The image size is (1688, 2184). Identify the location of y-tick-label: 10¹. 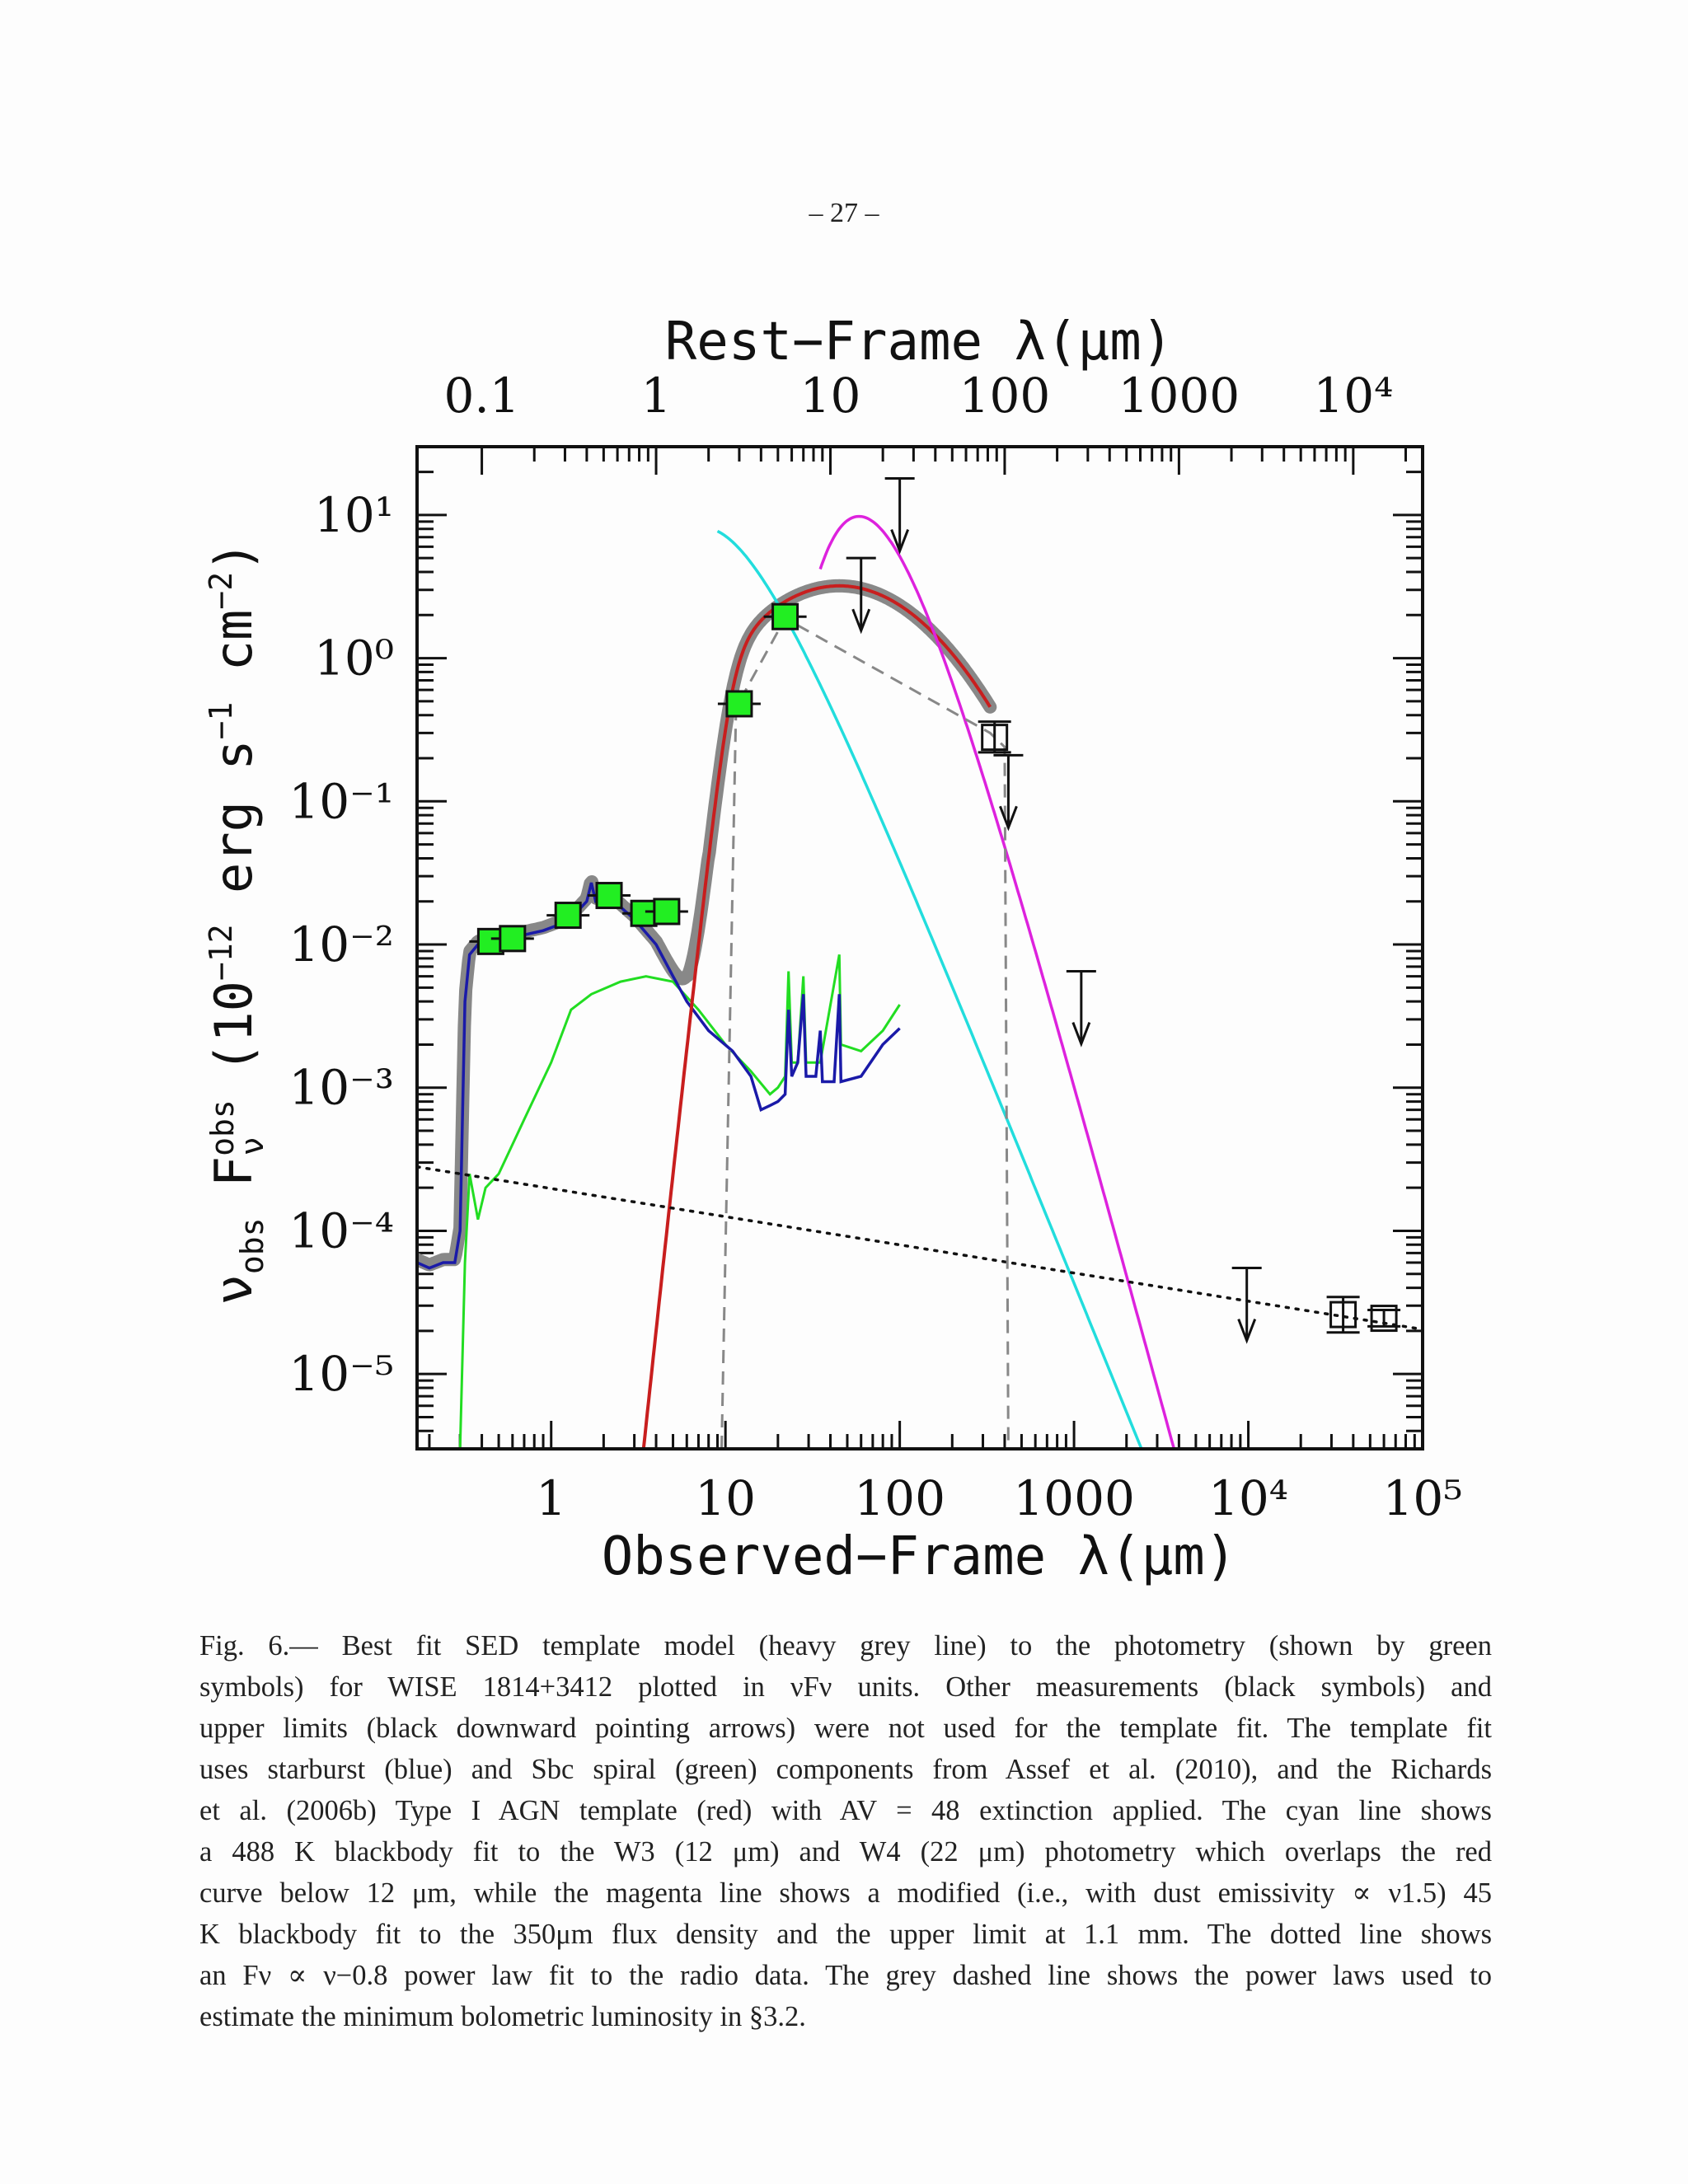
(354, 515).